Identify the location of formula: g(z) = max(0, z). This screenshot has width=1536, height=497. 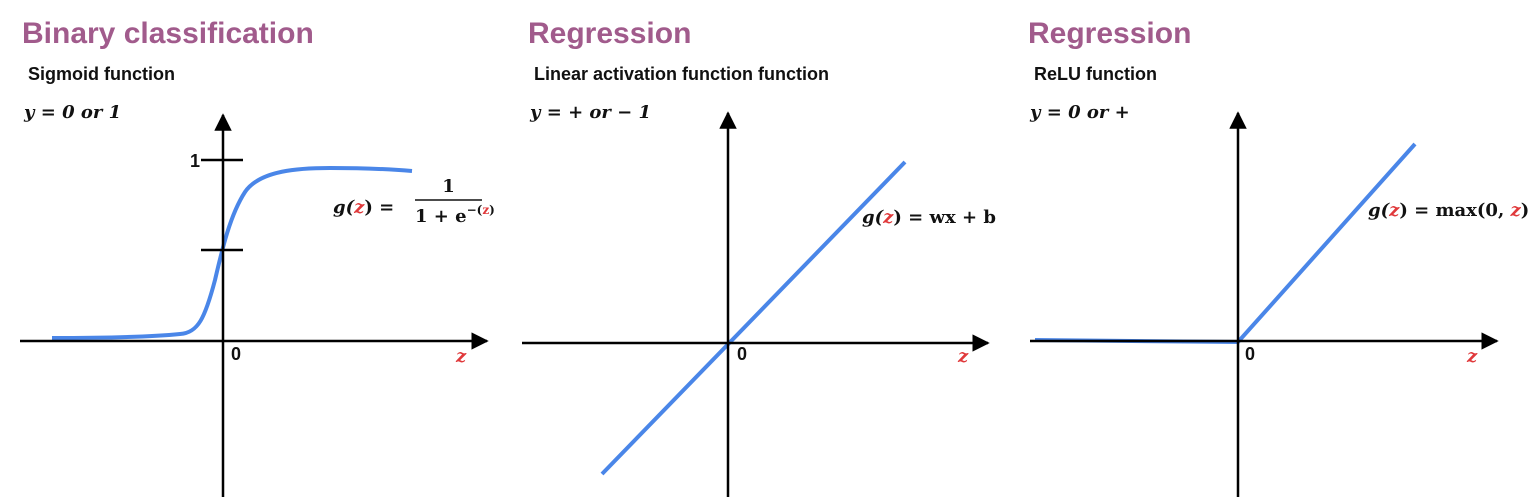
(1448, 210).